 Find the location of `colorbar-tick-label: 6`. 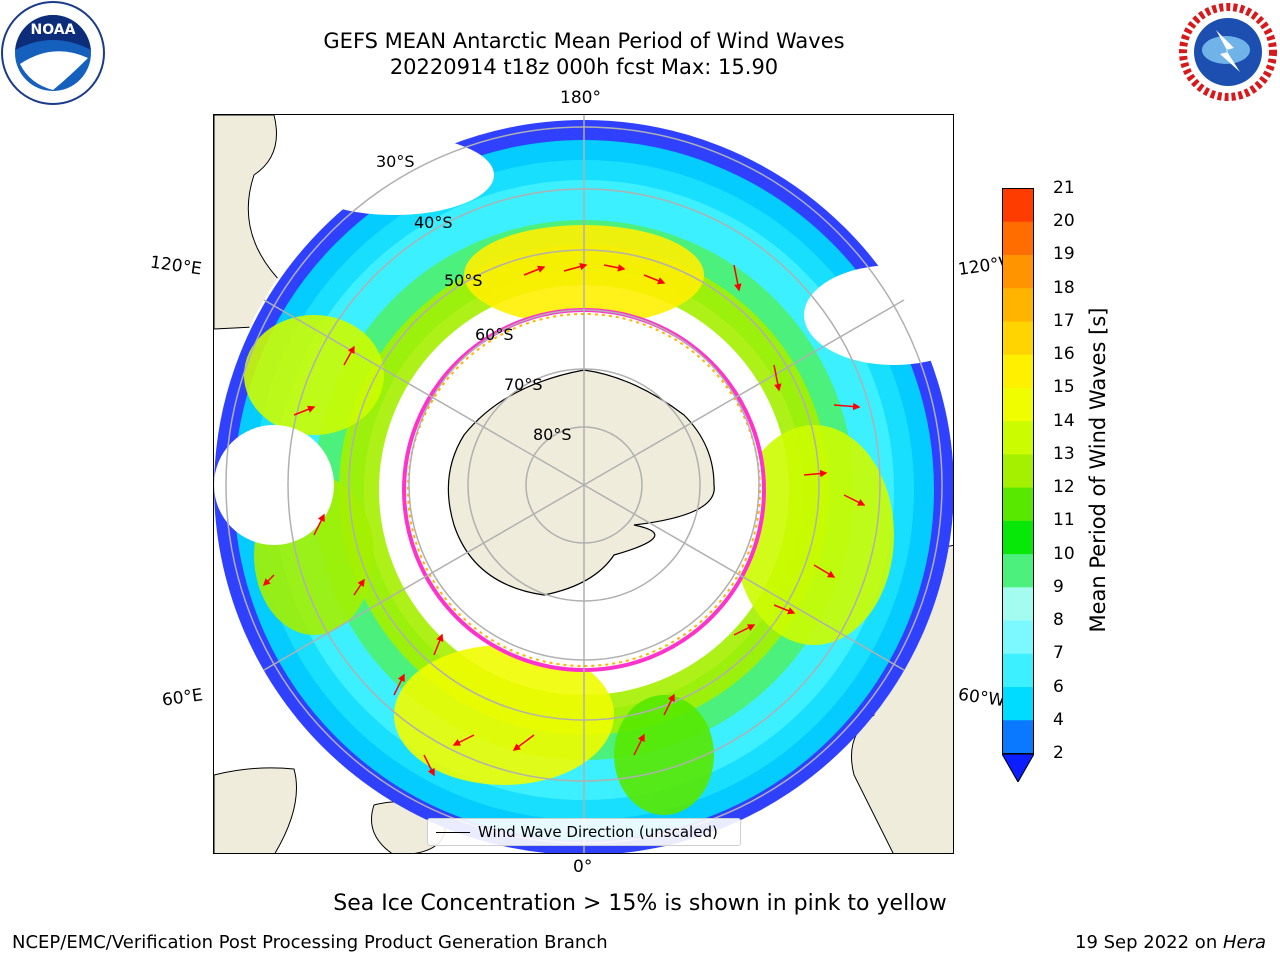

colorbar-tick-label: 6 is located at coordinates (1058, 686).